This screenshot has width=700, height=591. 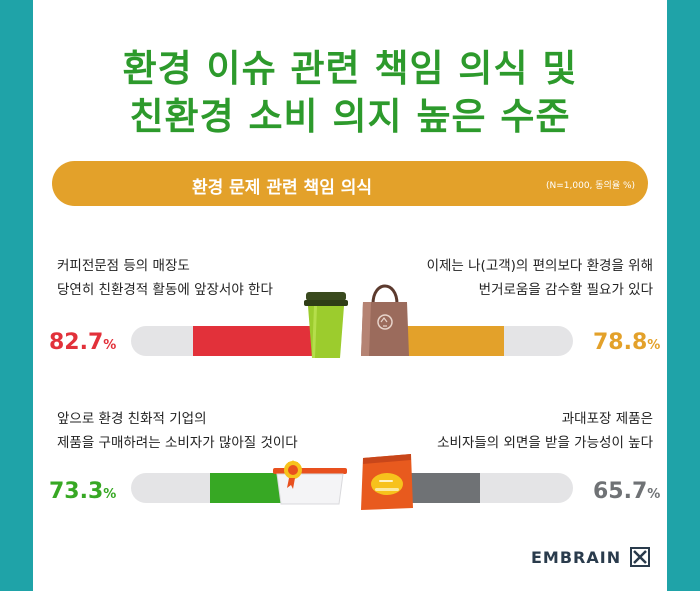 I want to click on statement-2: 이제는 나(고객)의 편의보다 환경을 위해 번거로움을 감수할 필요가 있다, so click(x=508, y=278).